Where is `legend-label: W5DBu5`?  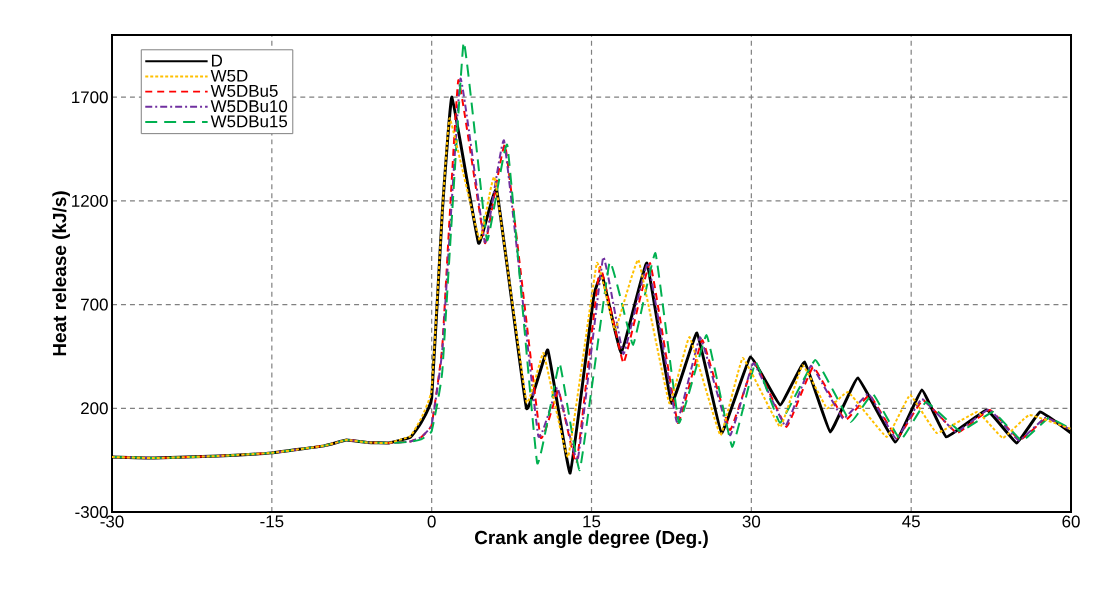
legend-label: W5DBu5 is located at coordinates (244, 91).